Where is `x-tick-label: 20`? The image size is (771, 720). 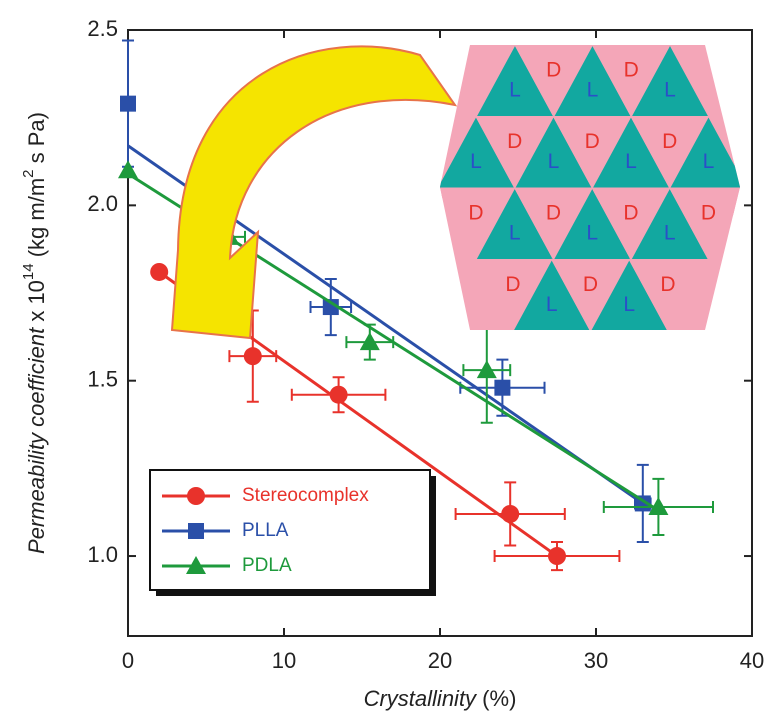 x-tick-label: 20 is located at coordinates (440, 660).